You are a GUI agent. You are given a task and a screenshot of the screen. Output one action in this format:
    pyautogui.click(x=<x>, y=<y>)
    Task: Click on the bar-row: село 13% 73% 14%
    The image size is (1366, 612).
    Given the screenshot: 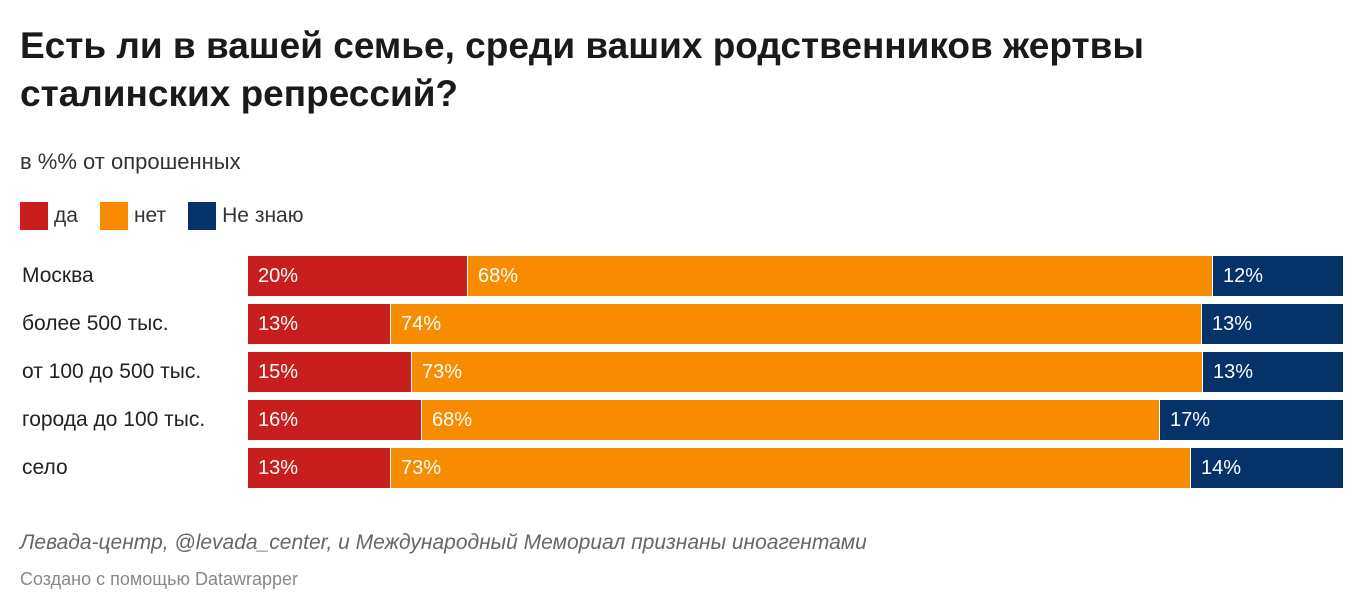 What is the action you would take?
    pyautogui.click(x=683, y=468)
    